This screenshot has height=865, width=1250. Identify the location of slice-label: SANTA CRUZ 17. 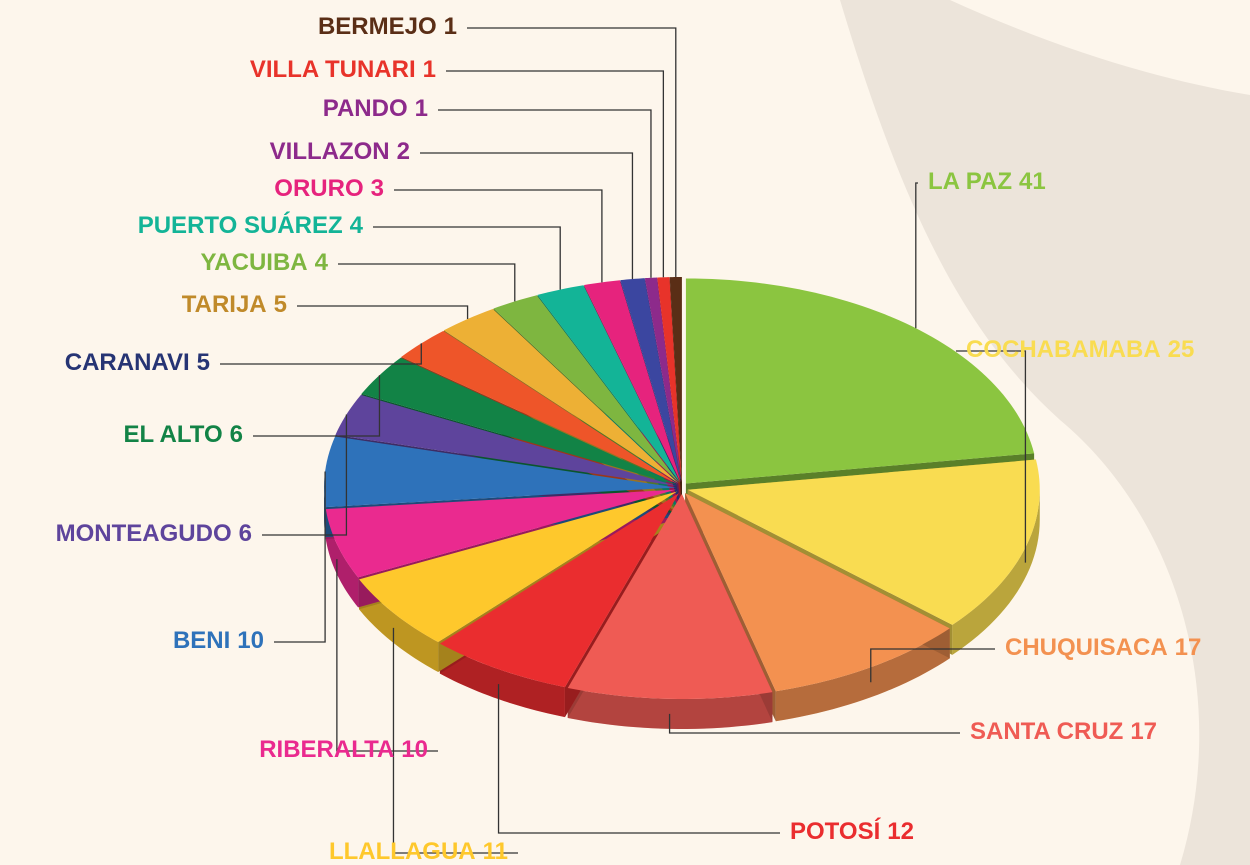
(1063, 731).